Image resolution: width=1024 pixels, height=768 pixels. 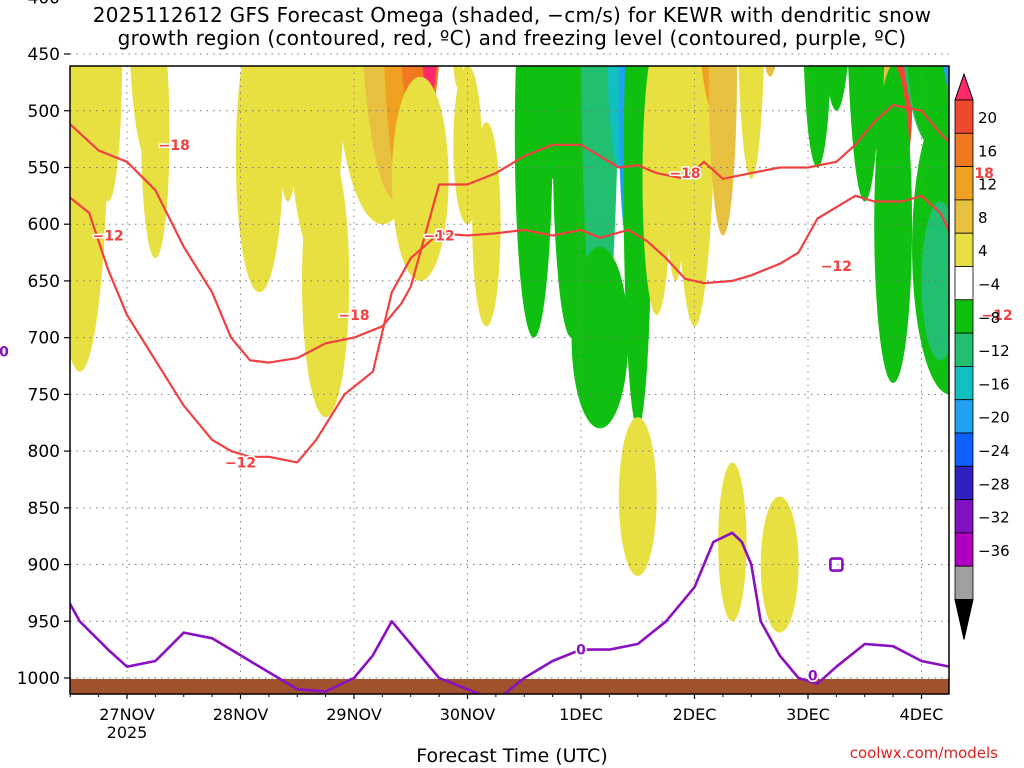 What do you see at coordinates (994, 351) in the screenshot?
I see `colorbar-label: −12` at bounding box center [994, 351].